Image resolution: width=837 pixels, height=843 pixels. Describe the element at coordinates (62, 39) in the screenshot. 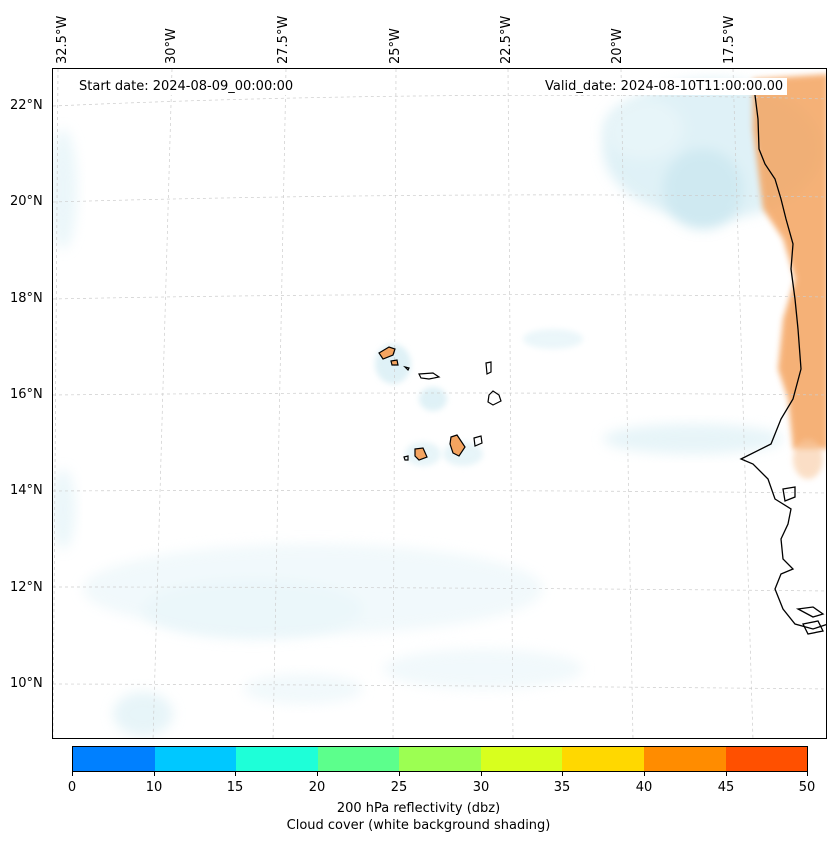

I see `lon-label-32-5w: 32.5°W` at that location.